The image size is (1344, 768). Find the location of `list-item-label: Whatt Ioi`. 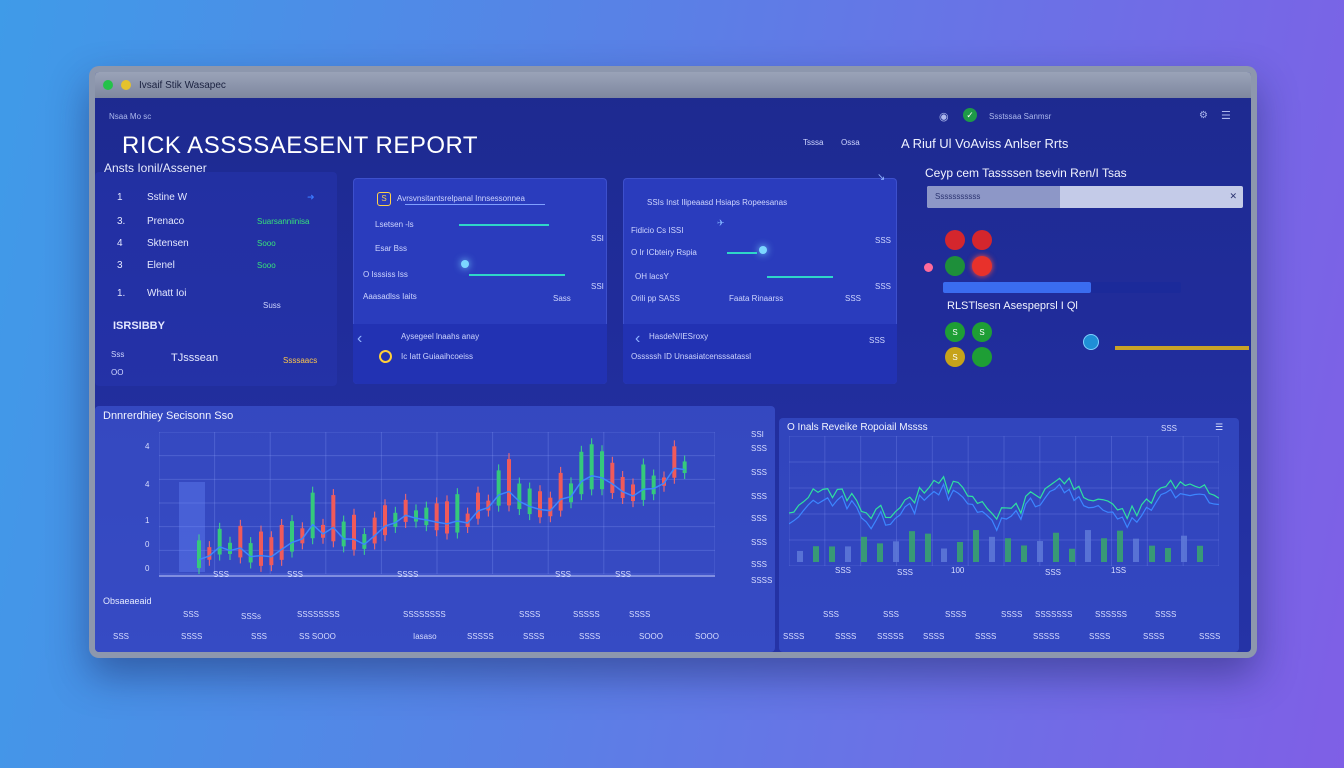

list-item-label: Whatt Ioi is located at coordinates (167, 293).